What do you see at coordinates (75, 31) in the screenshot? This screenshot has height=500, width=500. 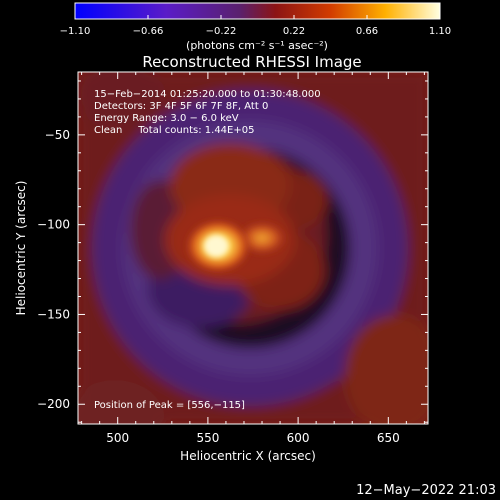 I see `colorbar-tick-label: −1.10` at bounding box center [75, 31].